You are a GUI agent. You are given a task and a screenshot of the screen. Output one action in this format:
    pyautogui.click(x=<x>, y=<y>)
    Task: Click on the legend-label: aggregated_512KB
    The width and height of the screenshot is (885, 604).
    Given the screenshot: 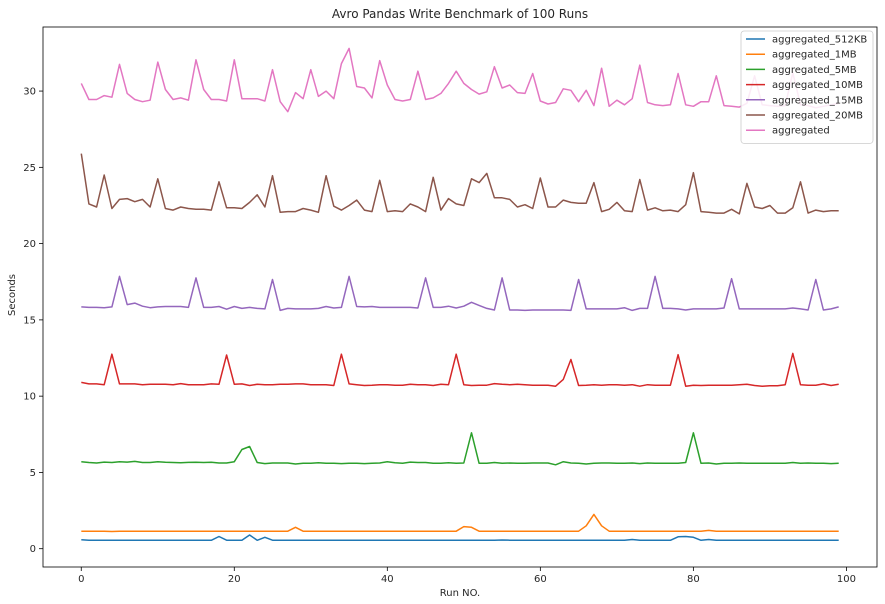 What is the action you would take?
    pyautogui.click(x=819, y=40)
    